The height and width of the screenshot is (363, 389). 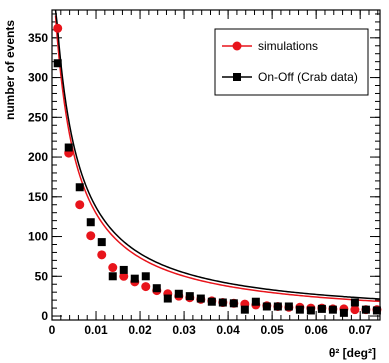 I want to click on legend: simulations On-Off (Crab data), so click(x=291, y=62).